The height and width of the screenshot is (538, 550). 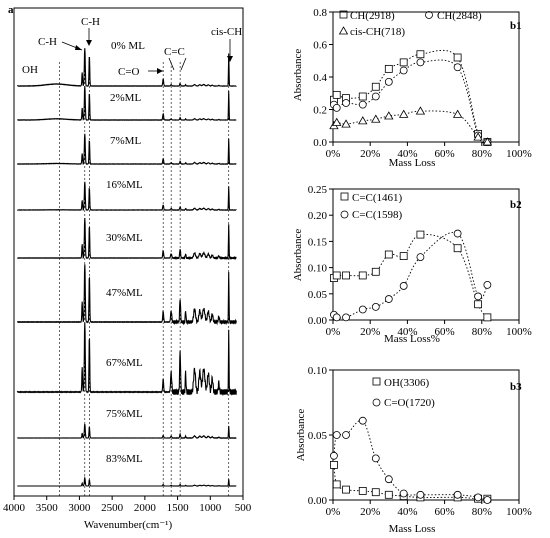 I want to click on y-tick-label: 0.4, so click(x=320, y=78).